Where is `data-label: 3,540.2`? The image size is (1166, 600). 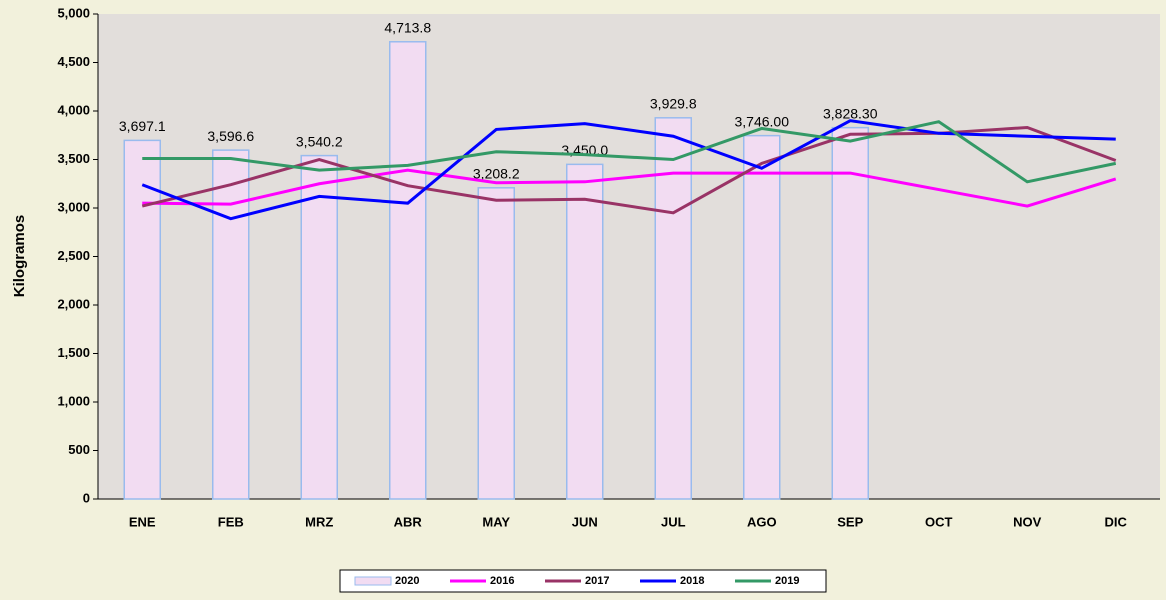
data-label: 3,540.2 is located at coordinates (319, 141).